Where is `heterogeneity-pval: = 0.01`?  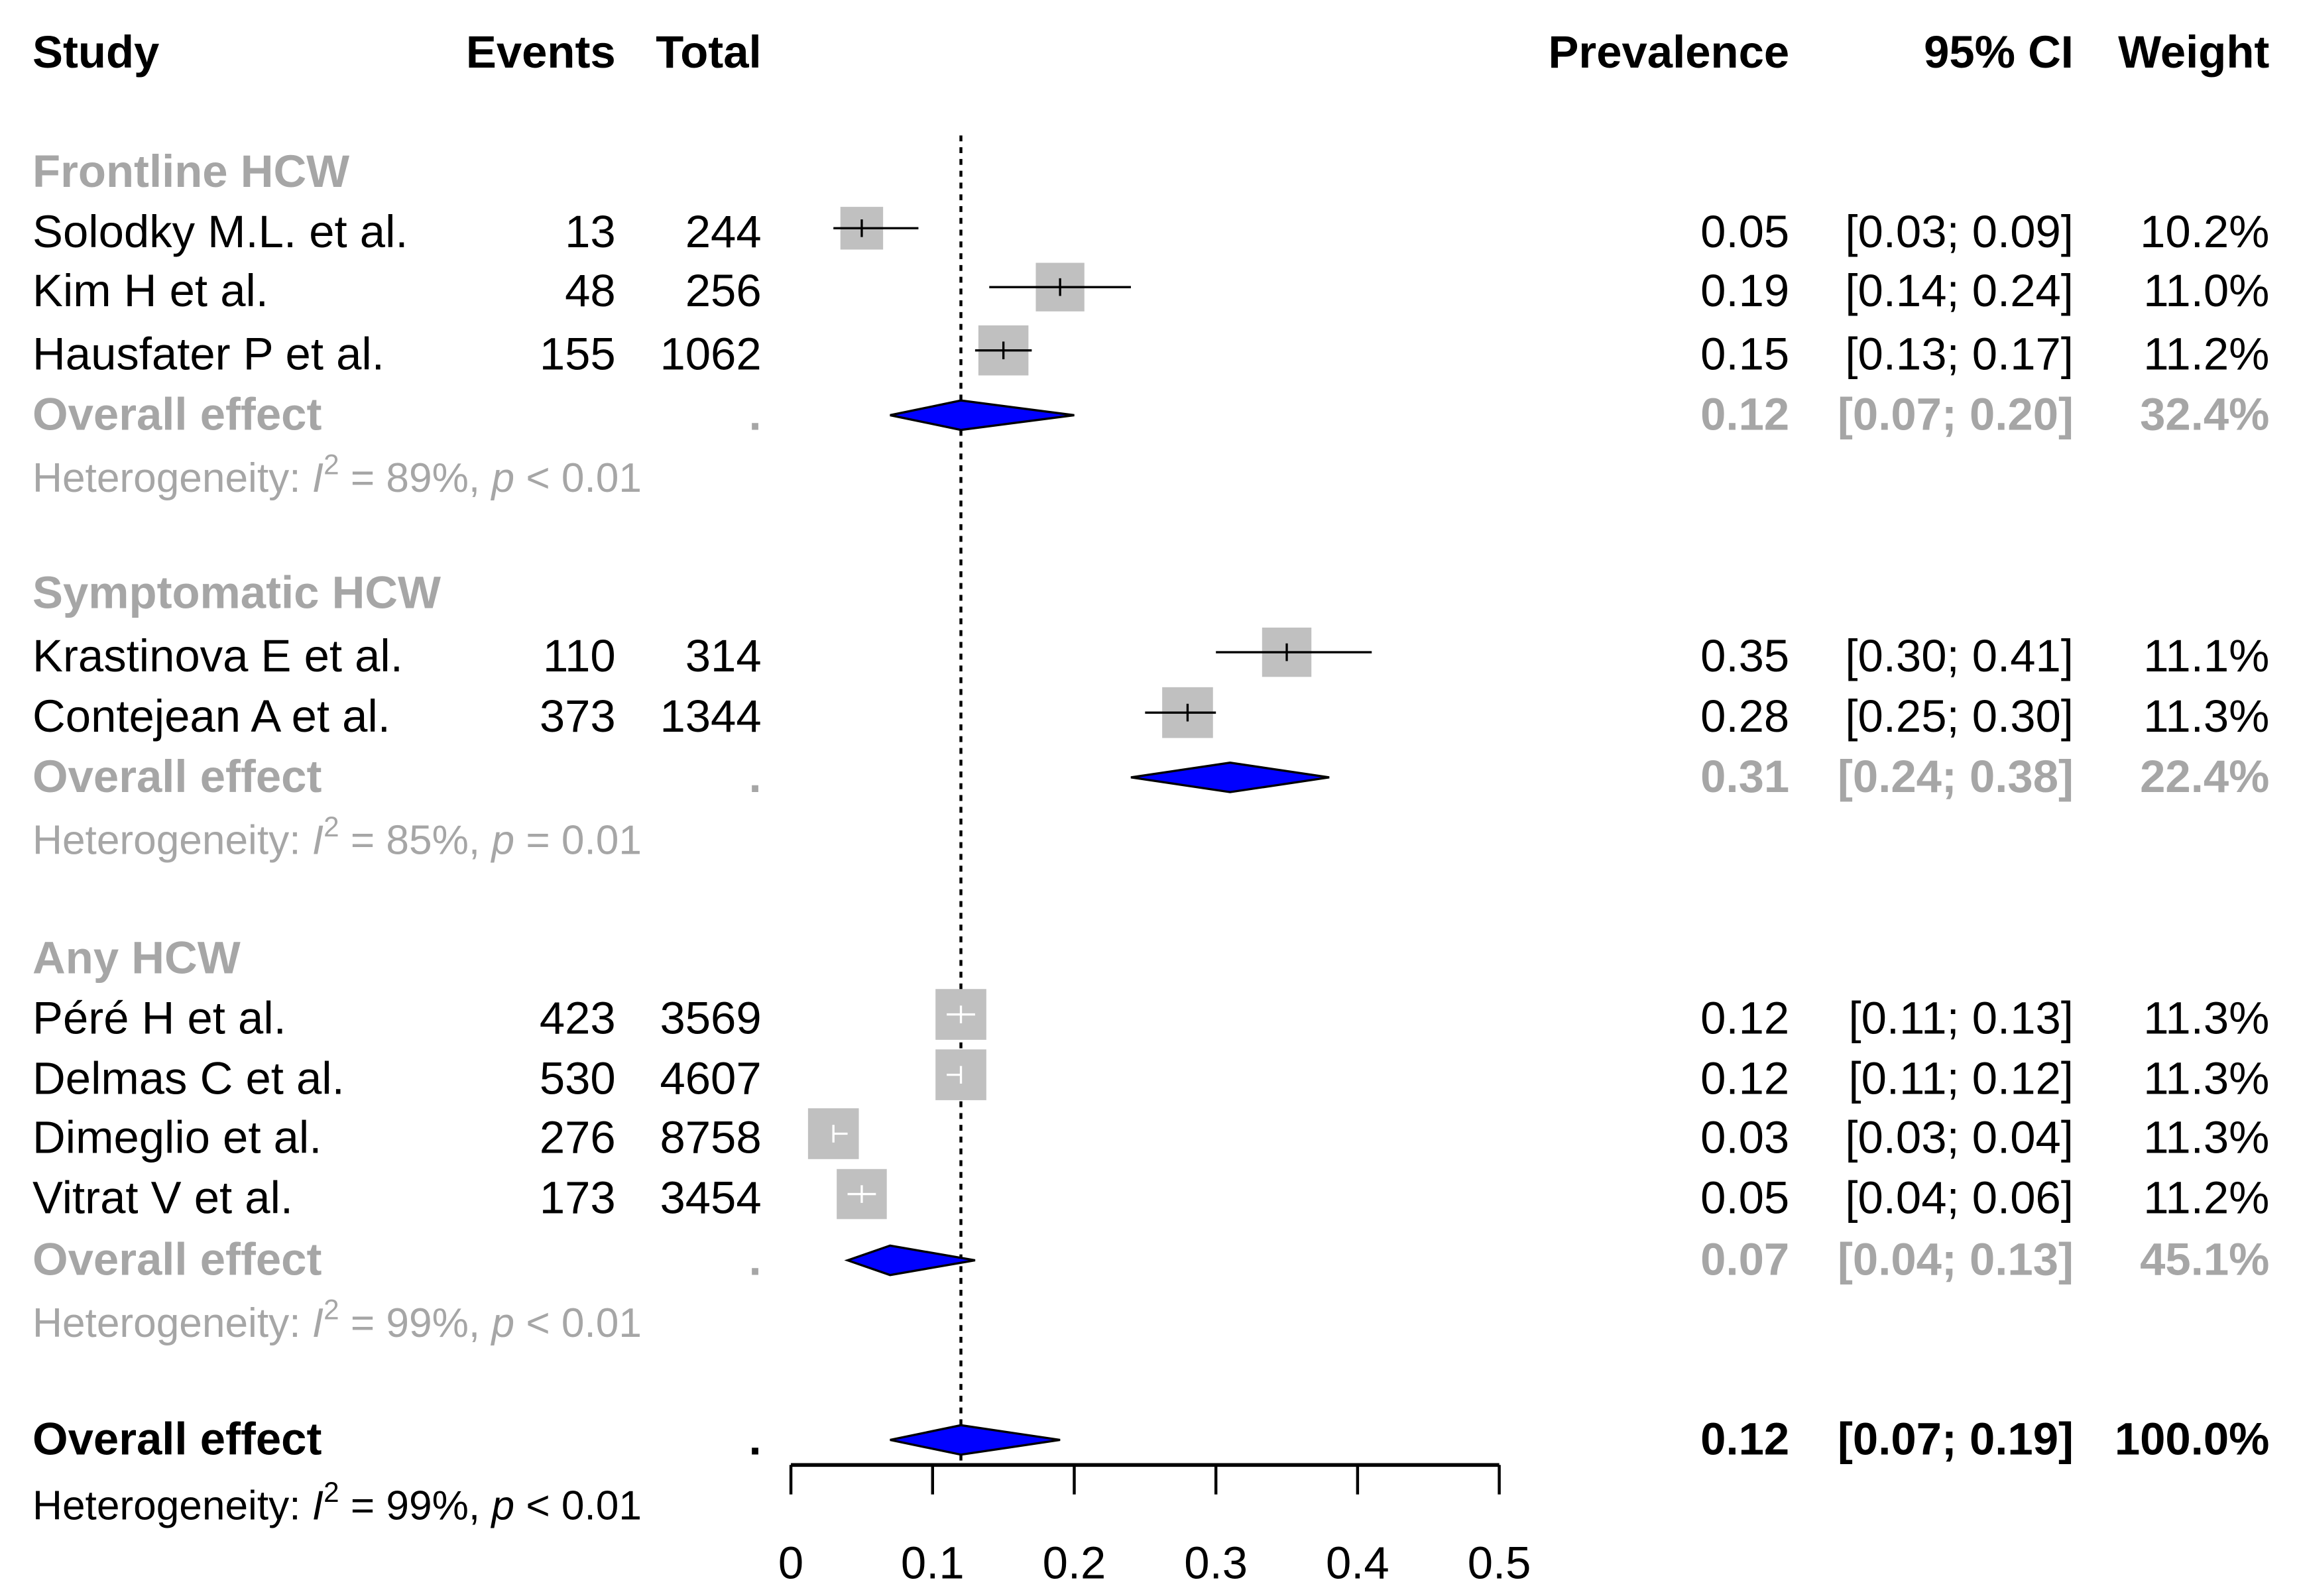
heterogeneity-pval: = 0.01 is located at coordinates (578, 840).